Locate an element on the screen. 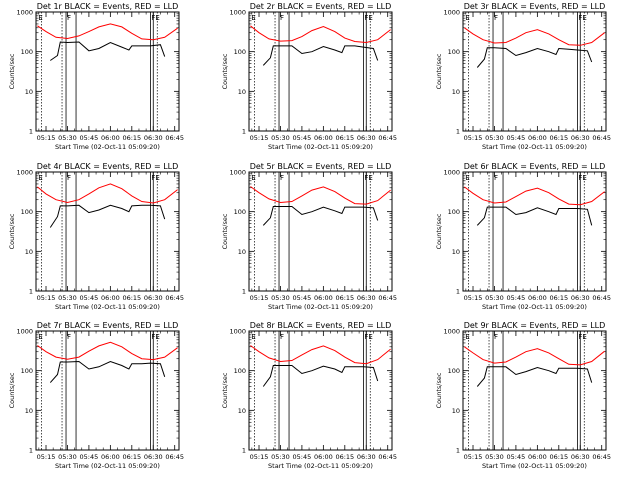  panel-title: Det 1r BLACK = Events, RED = LLD is located at coordinates (108, 6).